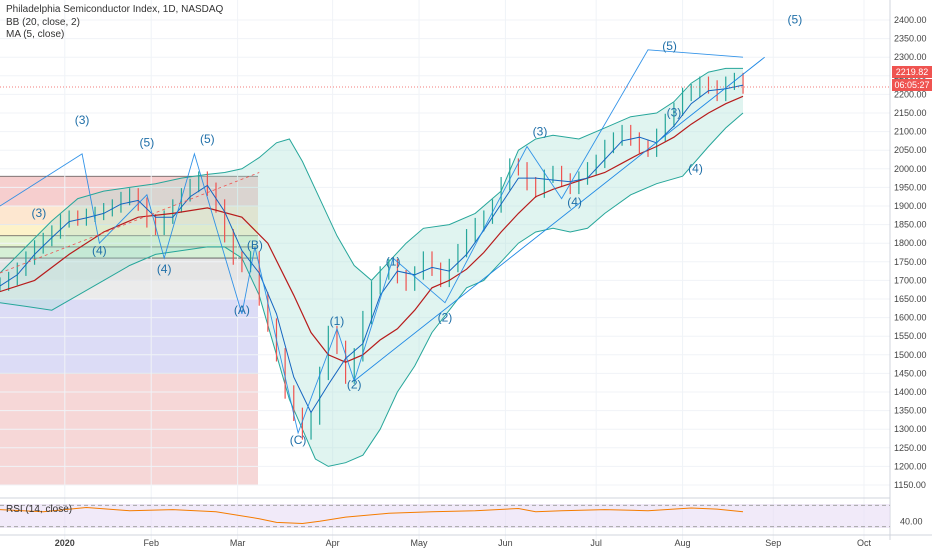 The image size is (932, 550). Describe the element at coordinates (910, 299) in the screenshot. I see `price-tick-label: 1650.00` at that location.